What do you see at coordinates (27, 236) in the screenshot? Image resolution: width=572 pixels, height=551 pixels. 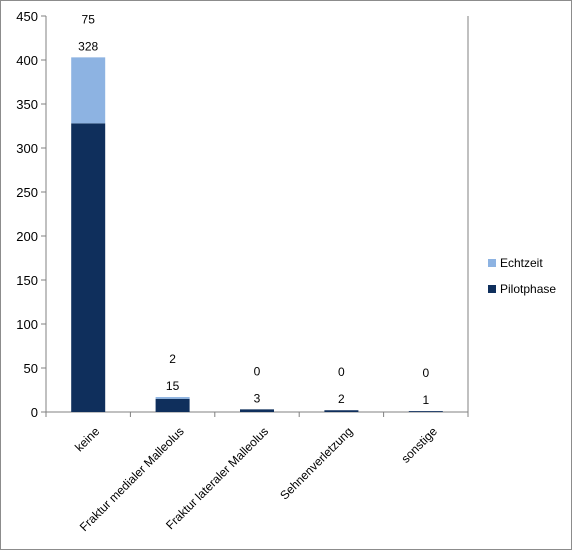 I see `y-tick-label: 200` at bounding box center [27, 236].